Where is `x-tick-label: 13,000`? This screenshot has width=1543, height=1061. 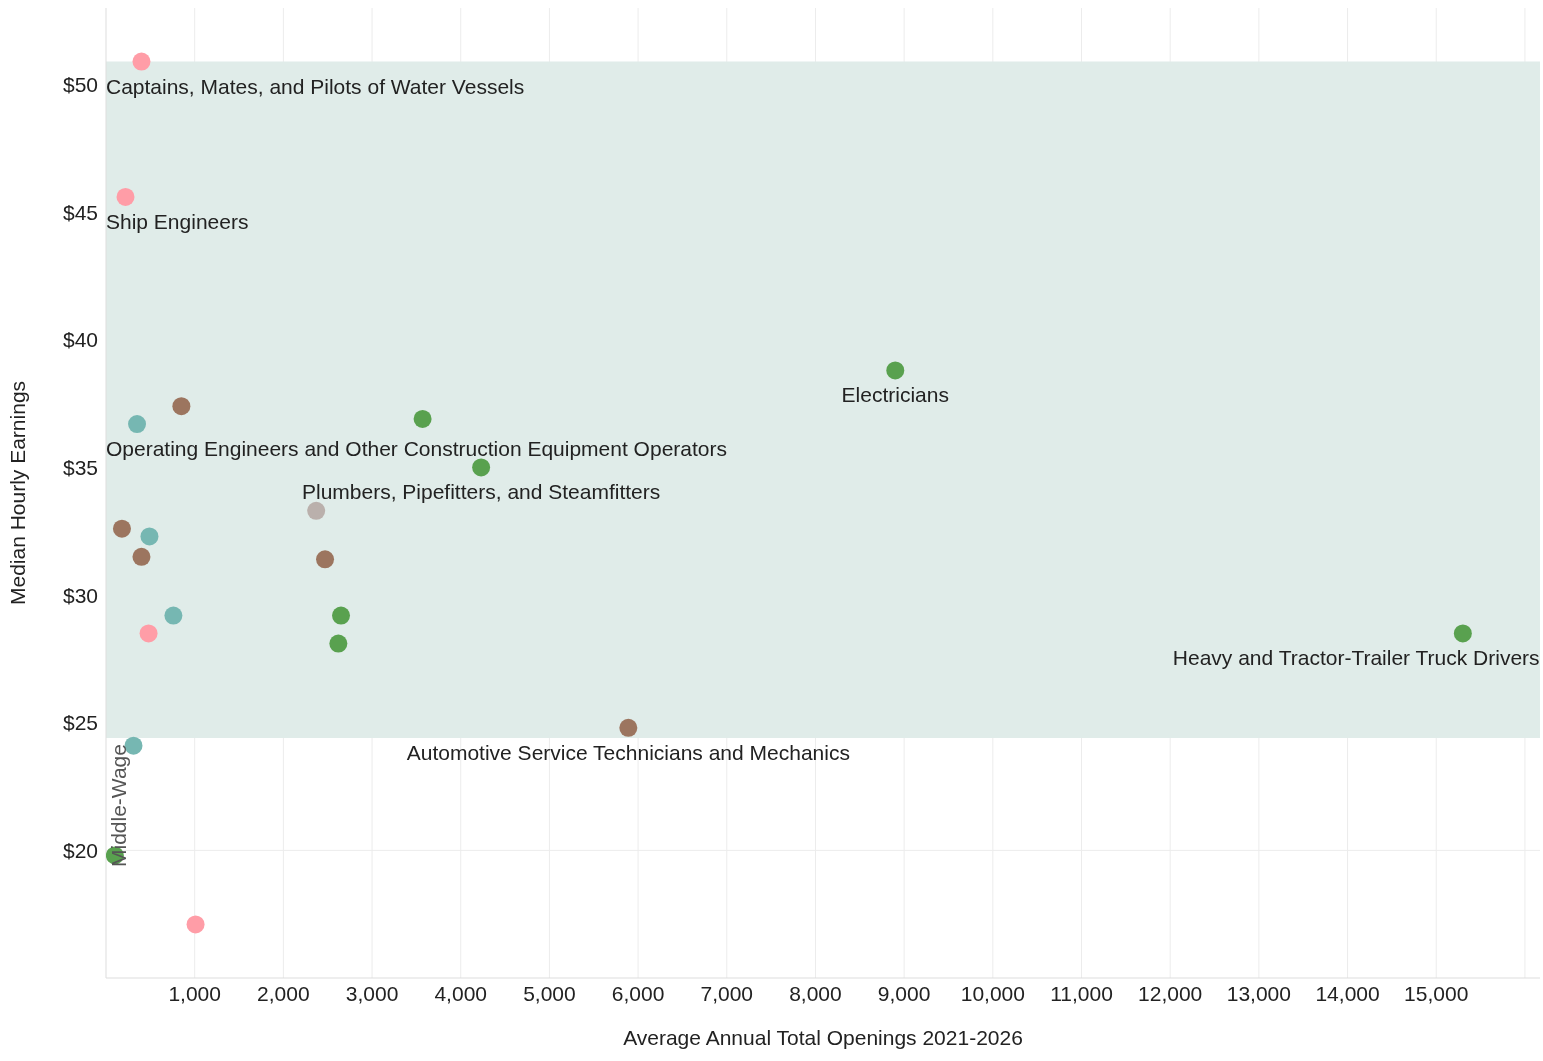 x-tick-label: 13,000 is located at coordinates (1258, 993).